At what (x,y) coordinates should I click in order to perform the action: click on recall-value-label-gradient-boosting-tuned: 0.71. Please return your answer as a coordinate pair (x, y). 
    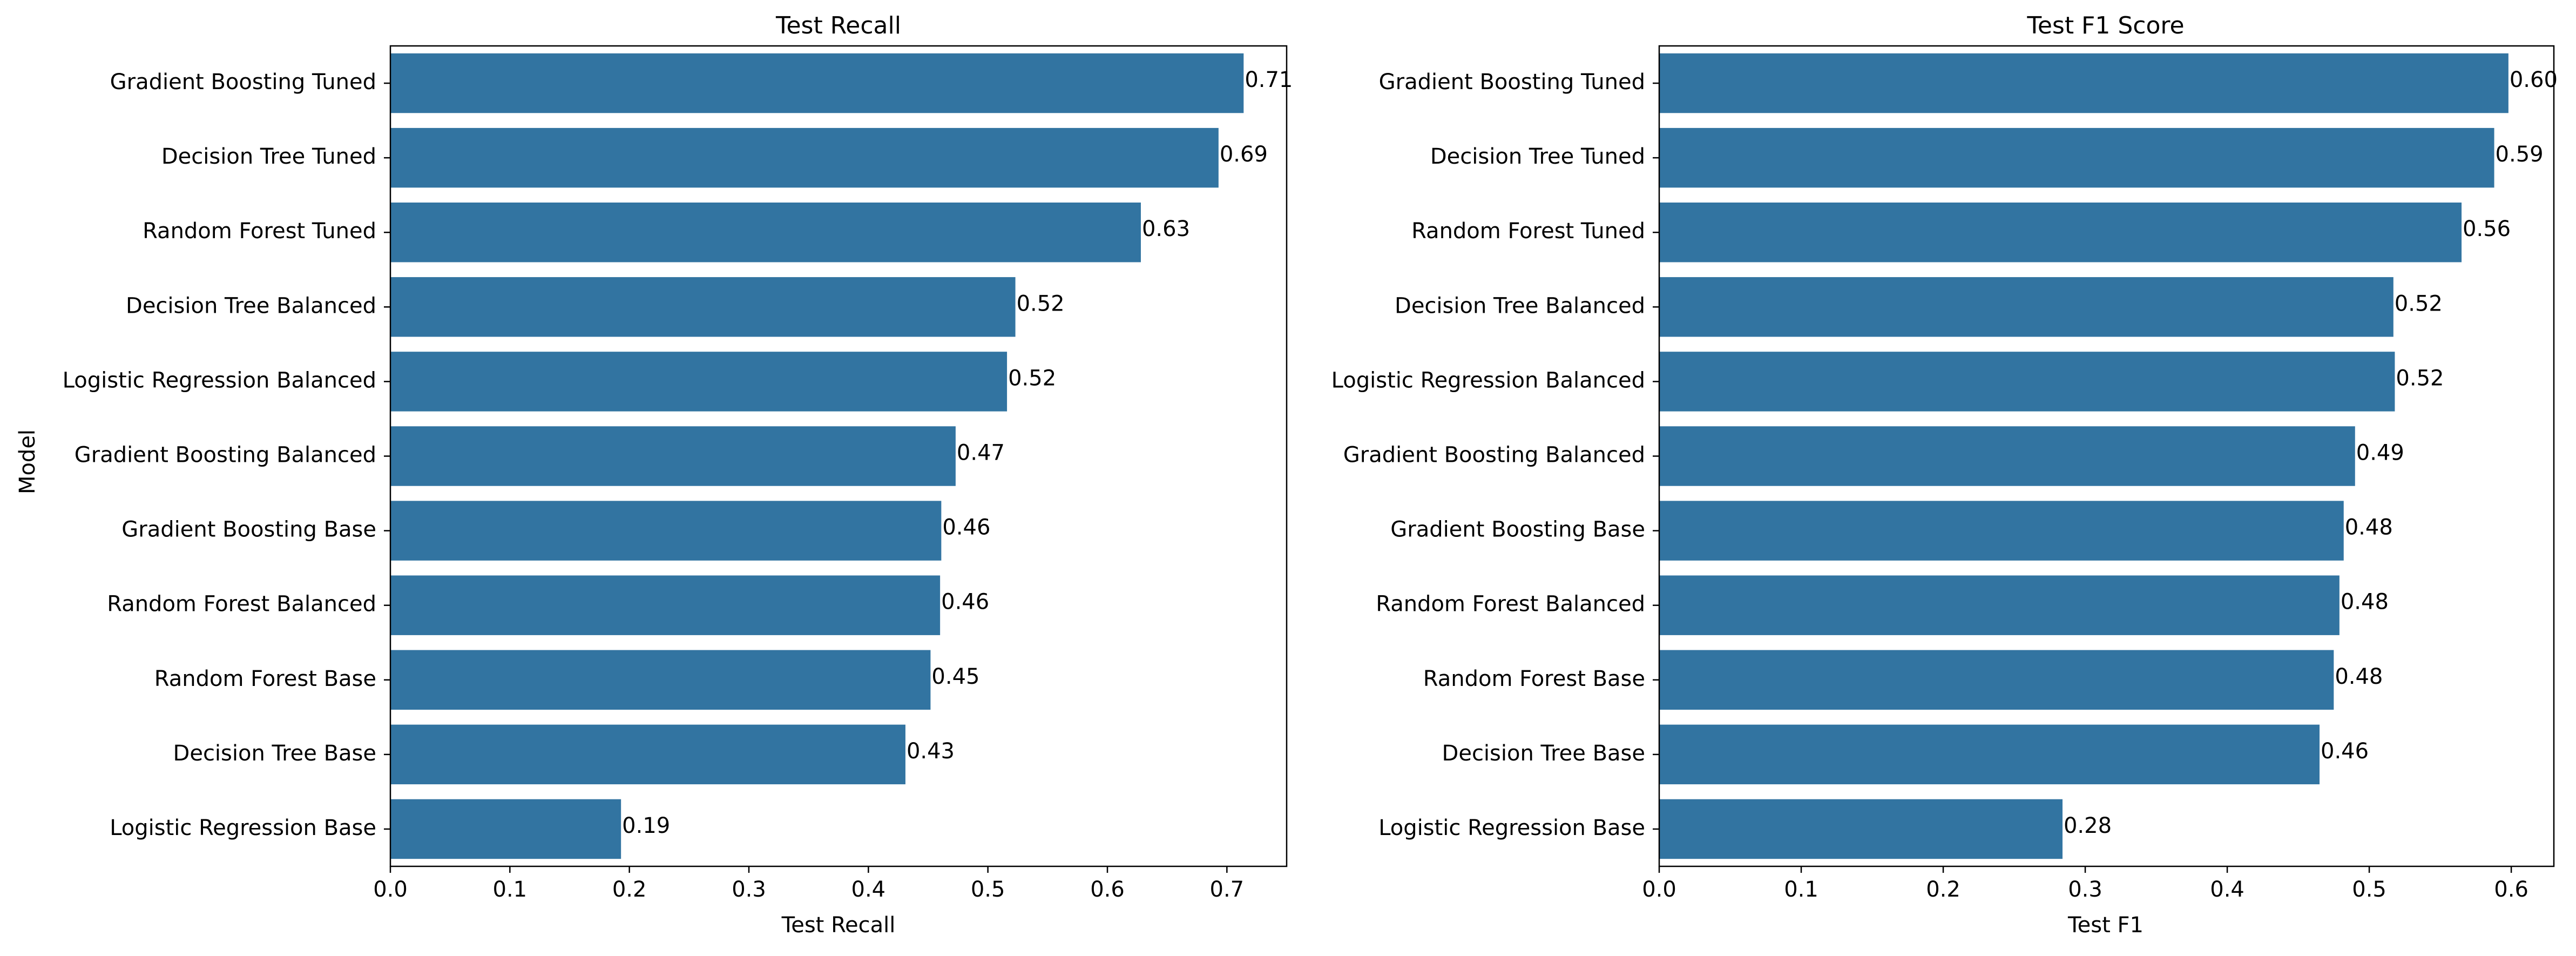
    Looking at the image, I should click on (1269, 80).